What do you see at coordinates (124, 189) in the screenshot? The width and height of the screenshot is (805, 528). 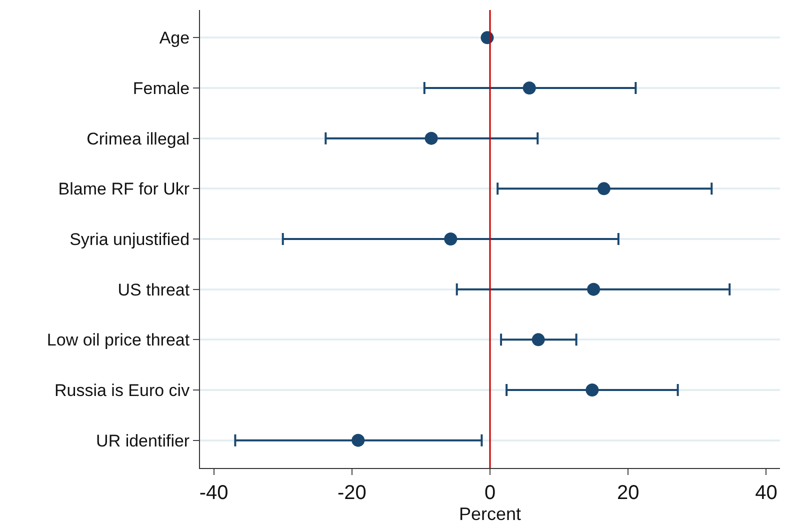 I see `y-tick-label: Blame RF for Ukr` at bounding box center [124, 189].